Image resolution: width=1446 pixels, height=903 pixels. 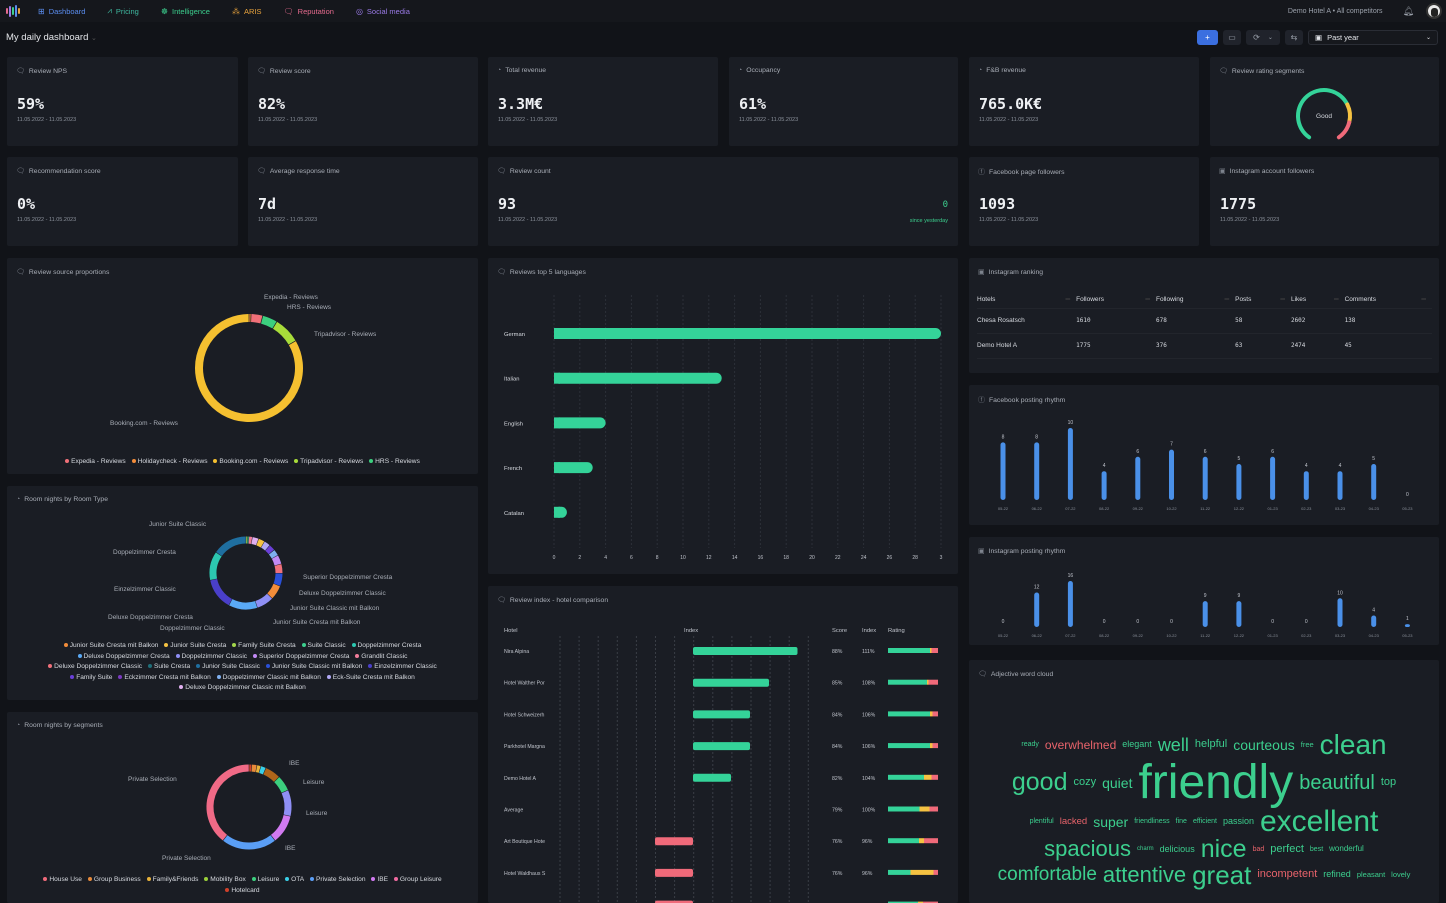 What do you see at coordinates (417, 879) in the screenshot?
I see `legend-item: Group Leisure` at bounding box center [417, 879].